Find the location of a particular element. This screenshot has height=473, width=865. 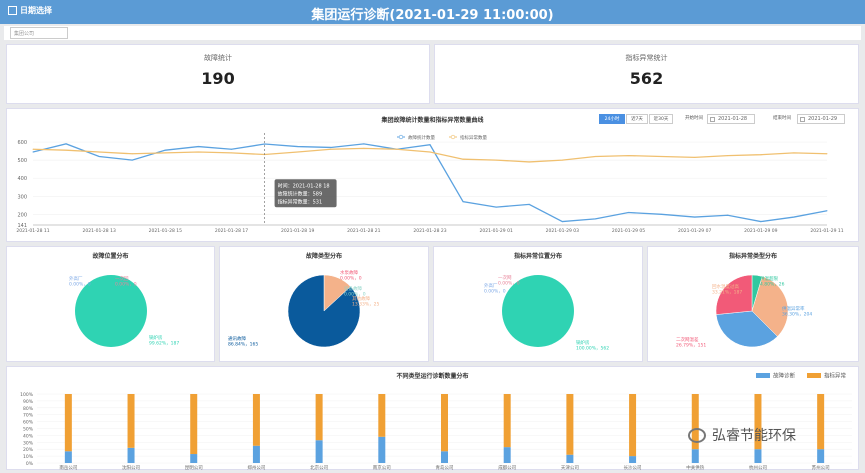

wechat-icon is located at coordinates (697, 435).